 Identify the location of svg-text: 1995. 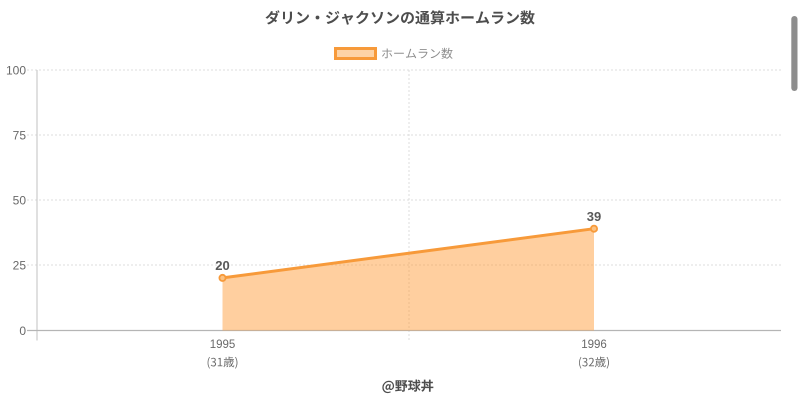
(223, 345).